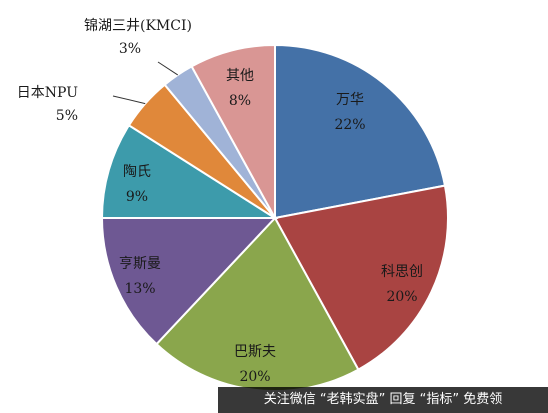 This screenshot has width=548, height=413. Describe the element at coordinates (130, 49) in the screenshot. I see `slice-percent-6: 3%` at that location.